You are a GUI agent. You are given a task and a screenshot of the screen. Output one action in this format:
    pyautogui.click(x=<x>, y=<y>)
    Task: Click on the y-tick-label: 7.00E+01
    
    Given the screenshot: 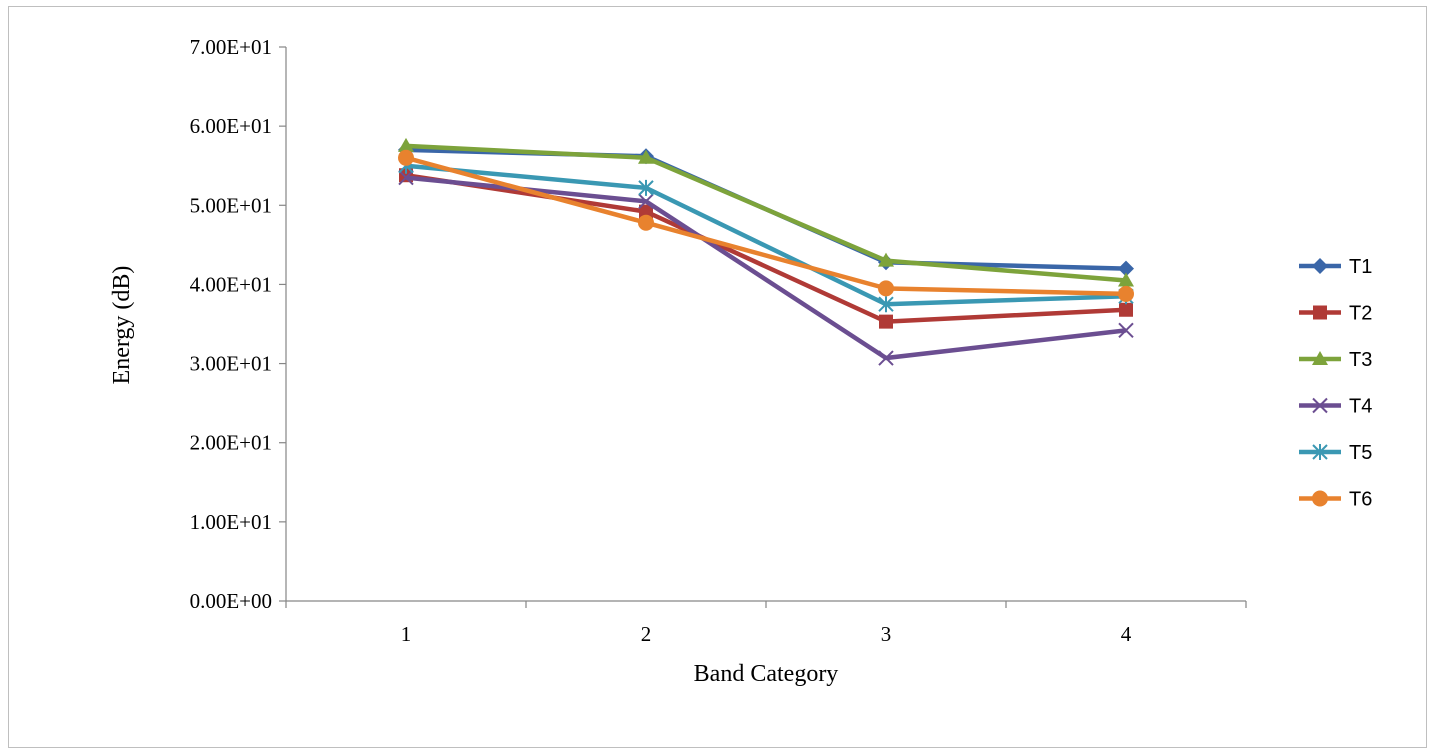 What is the action you would take?
    pyautogui.click(x=231, y=47)
    